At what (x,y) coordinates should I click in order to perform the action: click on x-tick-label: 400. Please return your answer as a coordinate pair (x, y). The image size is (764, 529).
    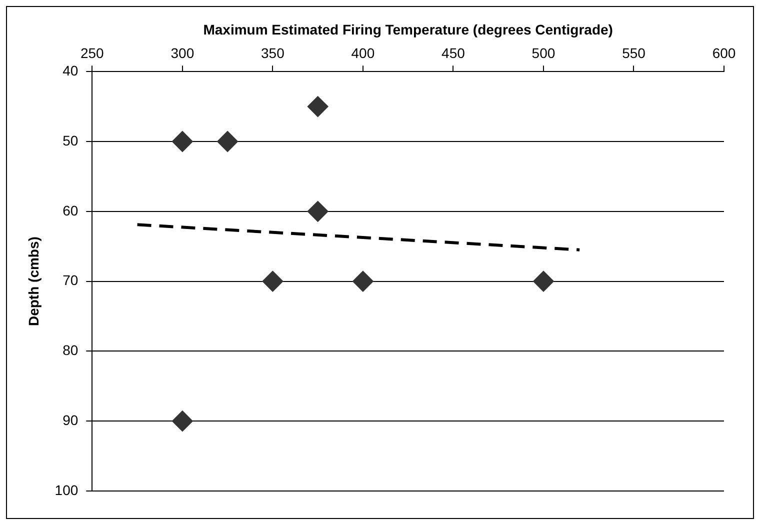
    Looking at the image, I should click on (363, 53).